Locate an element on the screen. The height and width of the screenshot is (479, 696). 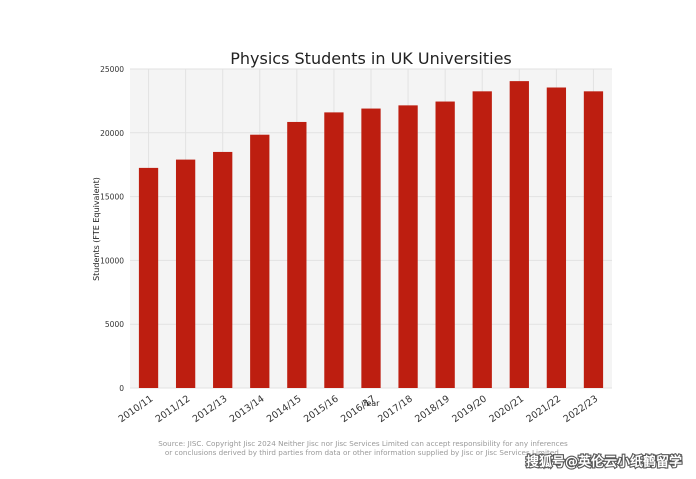
y-tick-labels: 0 5000 10000 15000 20000 25000 is located at coordinates (112, 229).